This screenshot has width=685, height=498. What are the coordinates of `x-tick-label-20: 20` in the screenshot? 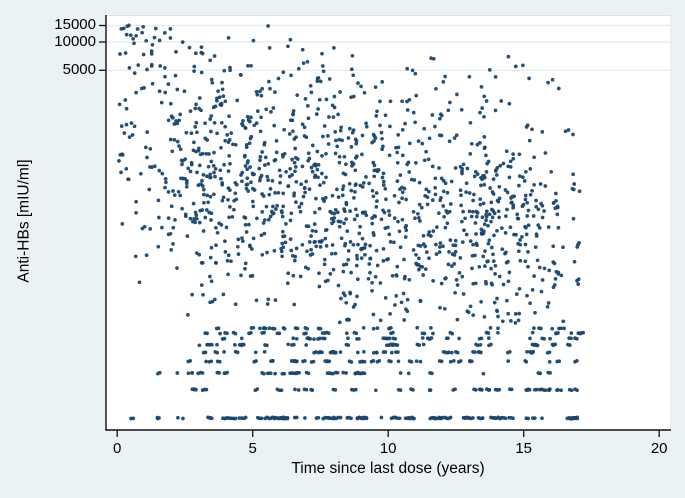 It's located at (659, 448).